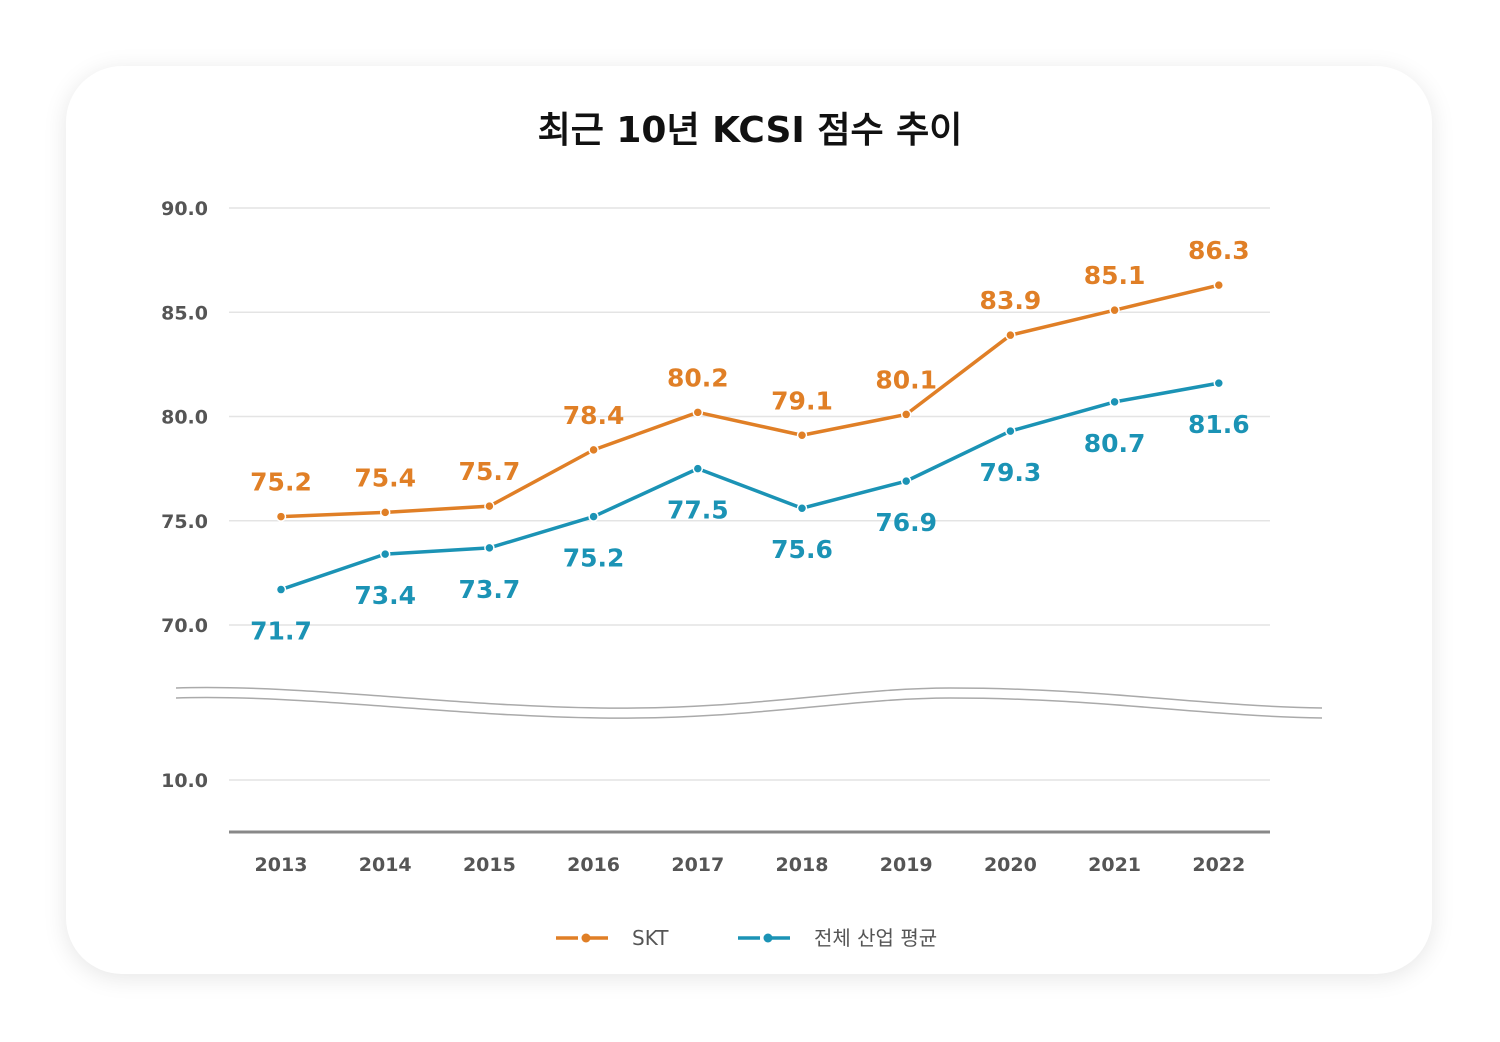 The image size is (1500, 1042). What do you see at coordinates (1010, 865) in the screenshot?
I see `x-tick-label: 2020` at bounding box center [1010, 865].